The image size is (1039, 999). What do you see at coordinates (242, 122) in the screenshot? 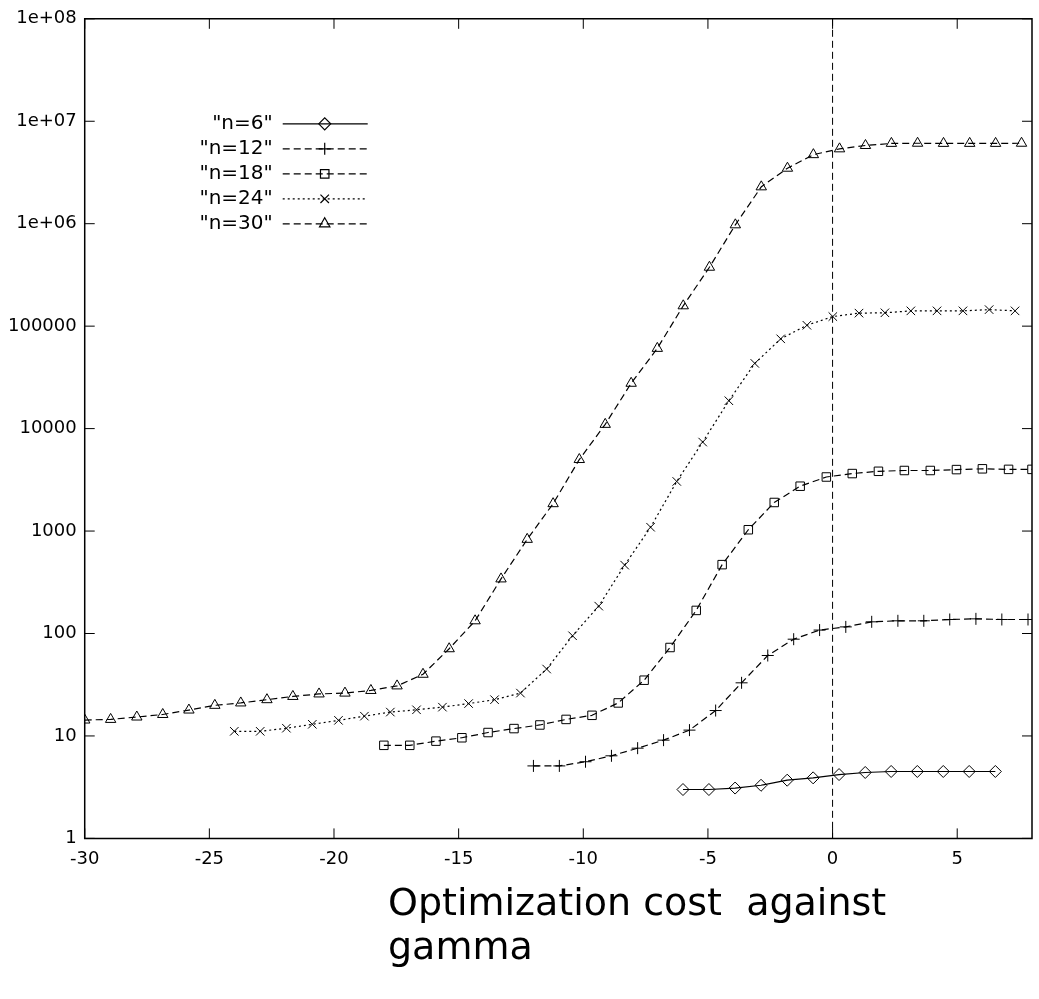
I see `legend-label: "n=6"` at bounding box center [242, 122].